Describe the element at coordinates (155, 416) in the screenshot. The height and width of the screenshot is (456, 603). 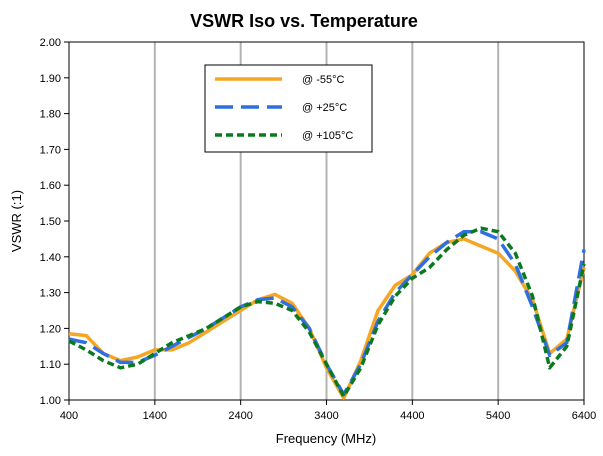
I see `x-tick-label: 1400` at that location.